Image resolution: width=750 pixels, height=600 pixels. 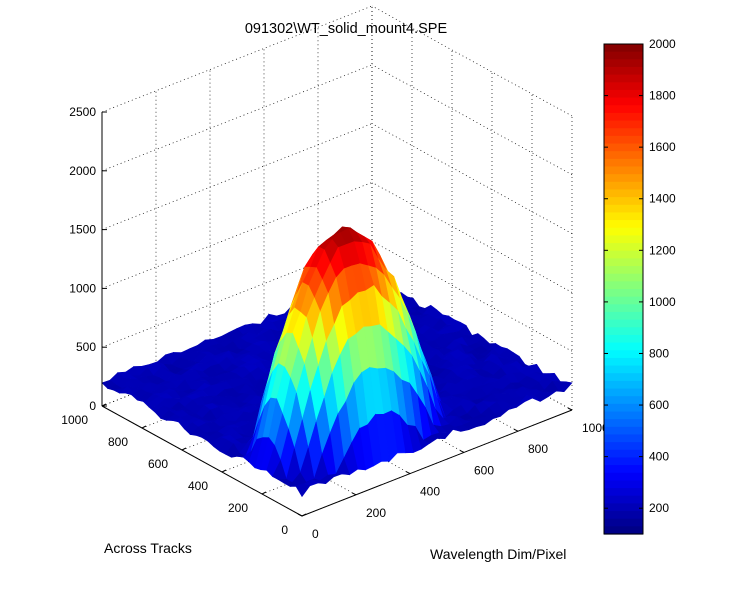 What do you see at coordinates (118, 442) in the screenshot?
I see `y-tick-label: 800` at bounding box center [118, 442].